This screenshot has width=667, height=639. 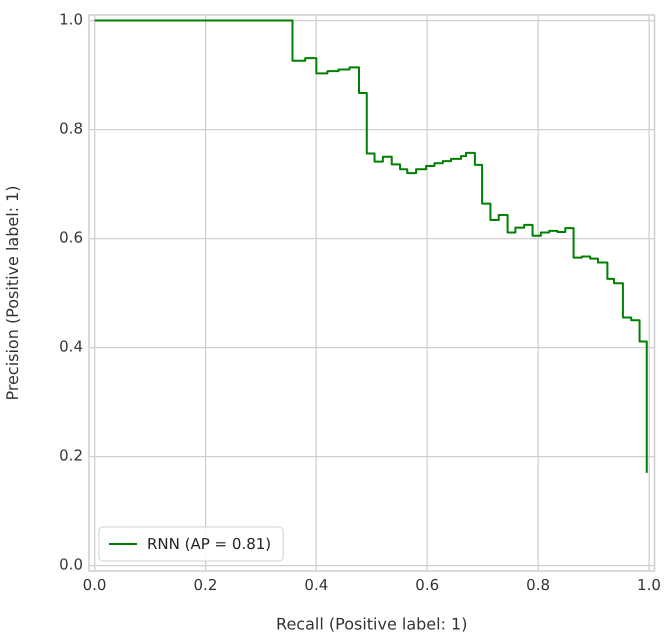 What do you see at coordinates (427, 585) in the screenshot?
I see `x-tick-label: 0.6` at bounding box center [427, 585].